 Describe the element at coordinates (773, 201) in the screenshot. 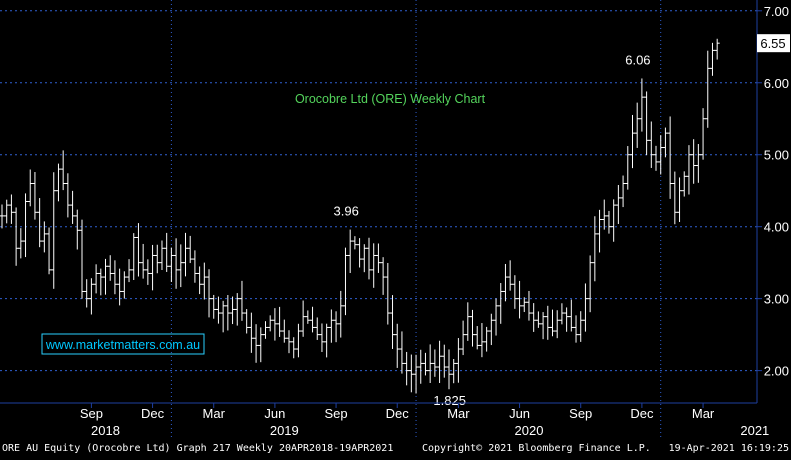

I see `y-axis: 7.00 6.00 5.00 4.00 3.00 2.00 6.55` at that location.